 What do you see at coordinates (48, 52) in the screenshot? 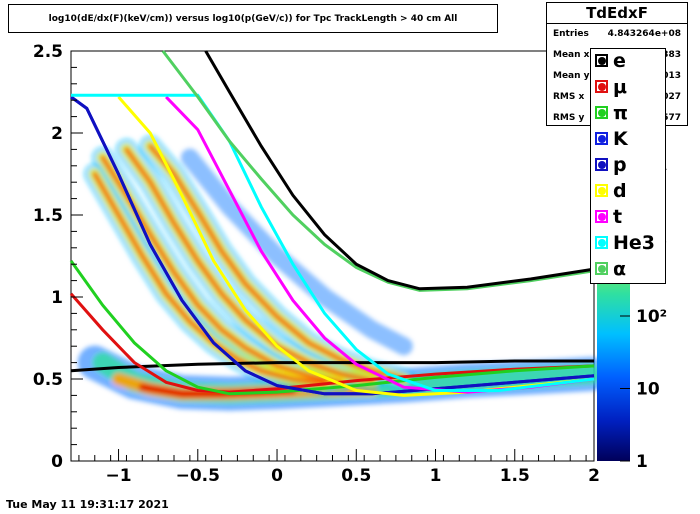
I see `y-tick-label: 2.5` at bounding box center [48, 52].